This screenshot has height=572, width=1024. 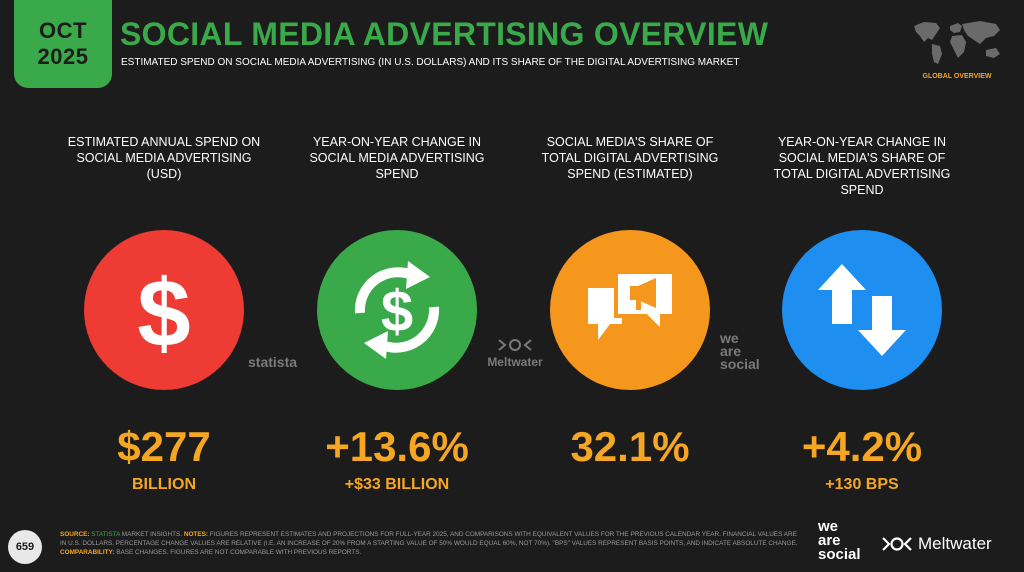 What do you see at coordinates (25, 547) in the screenshot?
I see `page-number: 659` at bounding box center [25, 547].